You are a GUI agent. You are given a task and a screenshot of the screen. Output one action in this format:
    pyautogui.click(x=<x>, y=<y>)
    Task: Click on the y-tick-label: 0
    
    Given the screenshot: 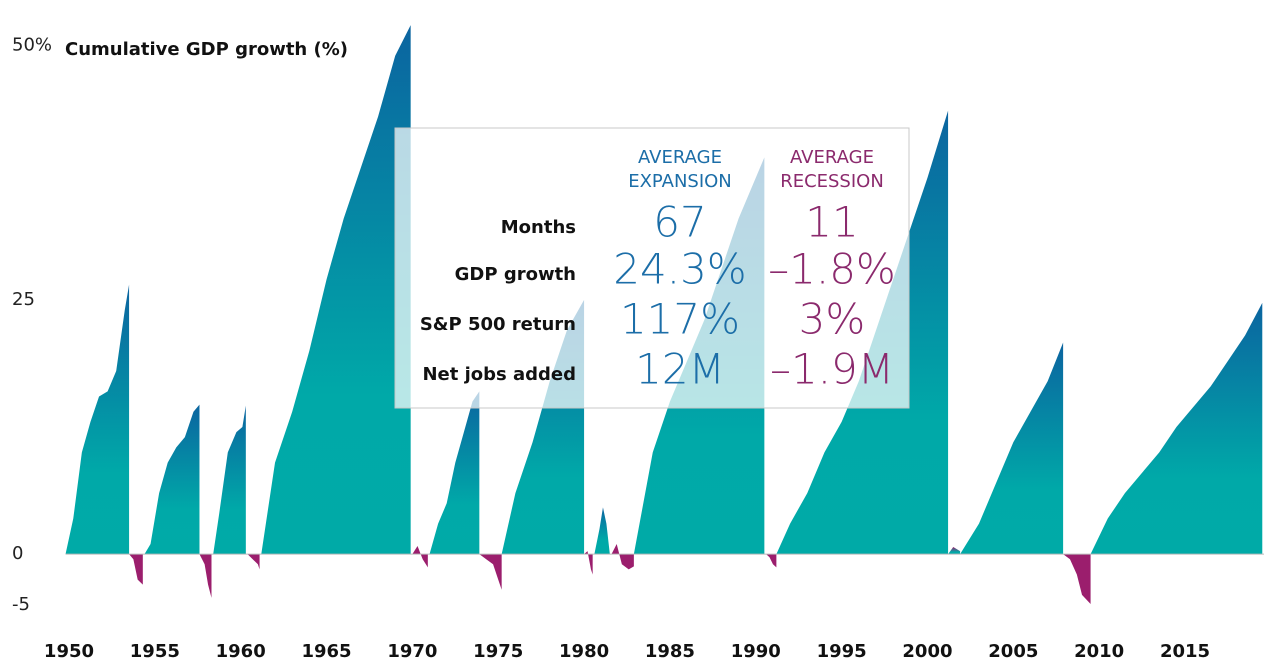 What is the action you would take?
    pyautogui.click(x=17, y=553)
    